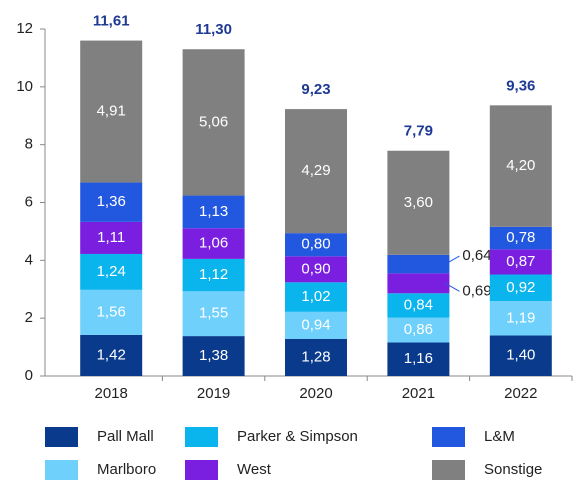 The image size is (576, 482). I want to click on data-label: 1,24, so click(111, 271).